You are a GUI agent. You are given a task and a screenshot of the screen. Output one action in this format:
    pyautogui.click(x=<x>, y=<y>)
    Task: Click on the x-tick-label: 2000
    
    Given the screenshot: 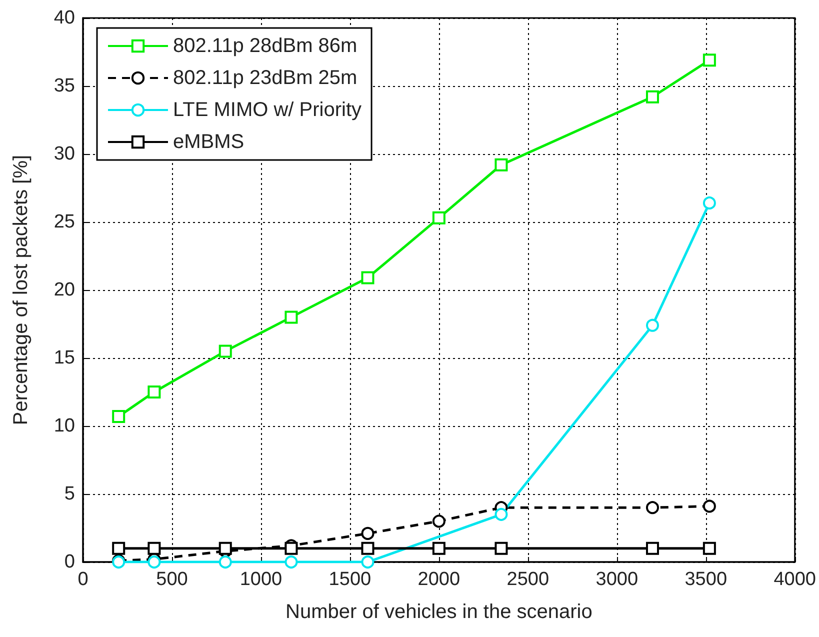 What is the action you would take?
    pyautogui.click(x=439, y=579)
    